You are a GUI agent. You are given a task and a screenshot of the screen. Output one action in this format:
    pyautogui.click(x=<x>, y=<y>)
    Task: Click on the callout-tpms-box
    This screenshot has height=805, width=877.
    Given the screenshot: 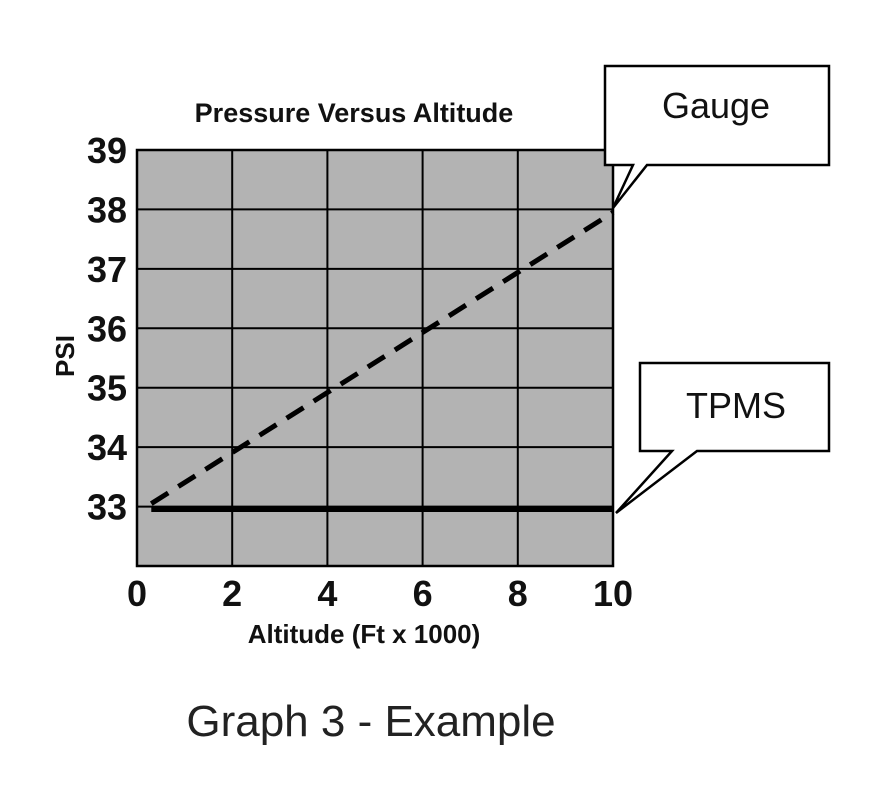 What is the action you would take?
    pyautogui.click(x=723, y=437)
    